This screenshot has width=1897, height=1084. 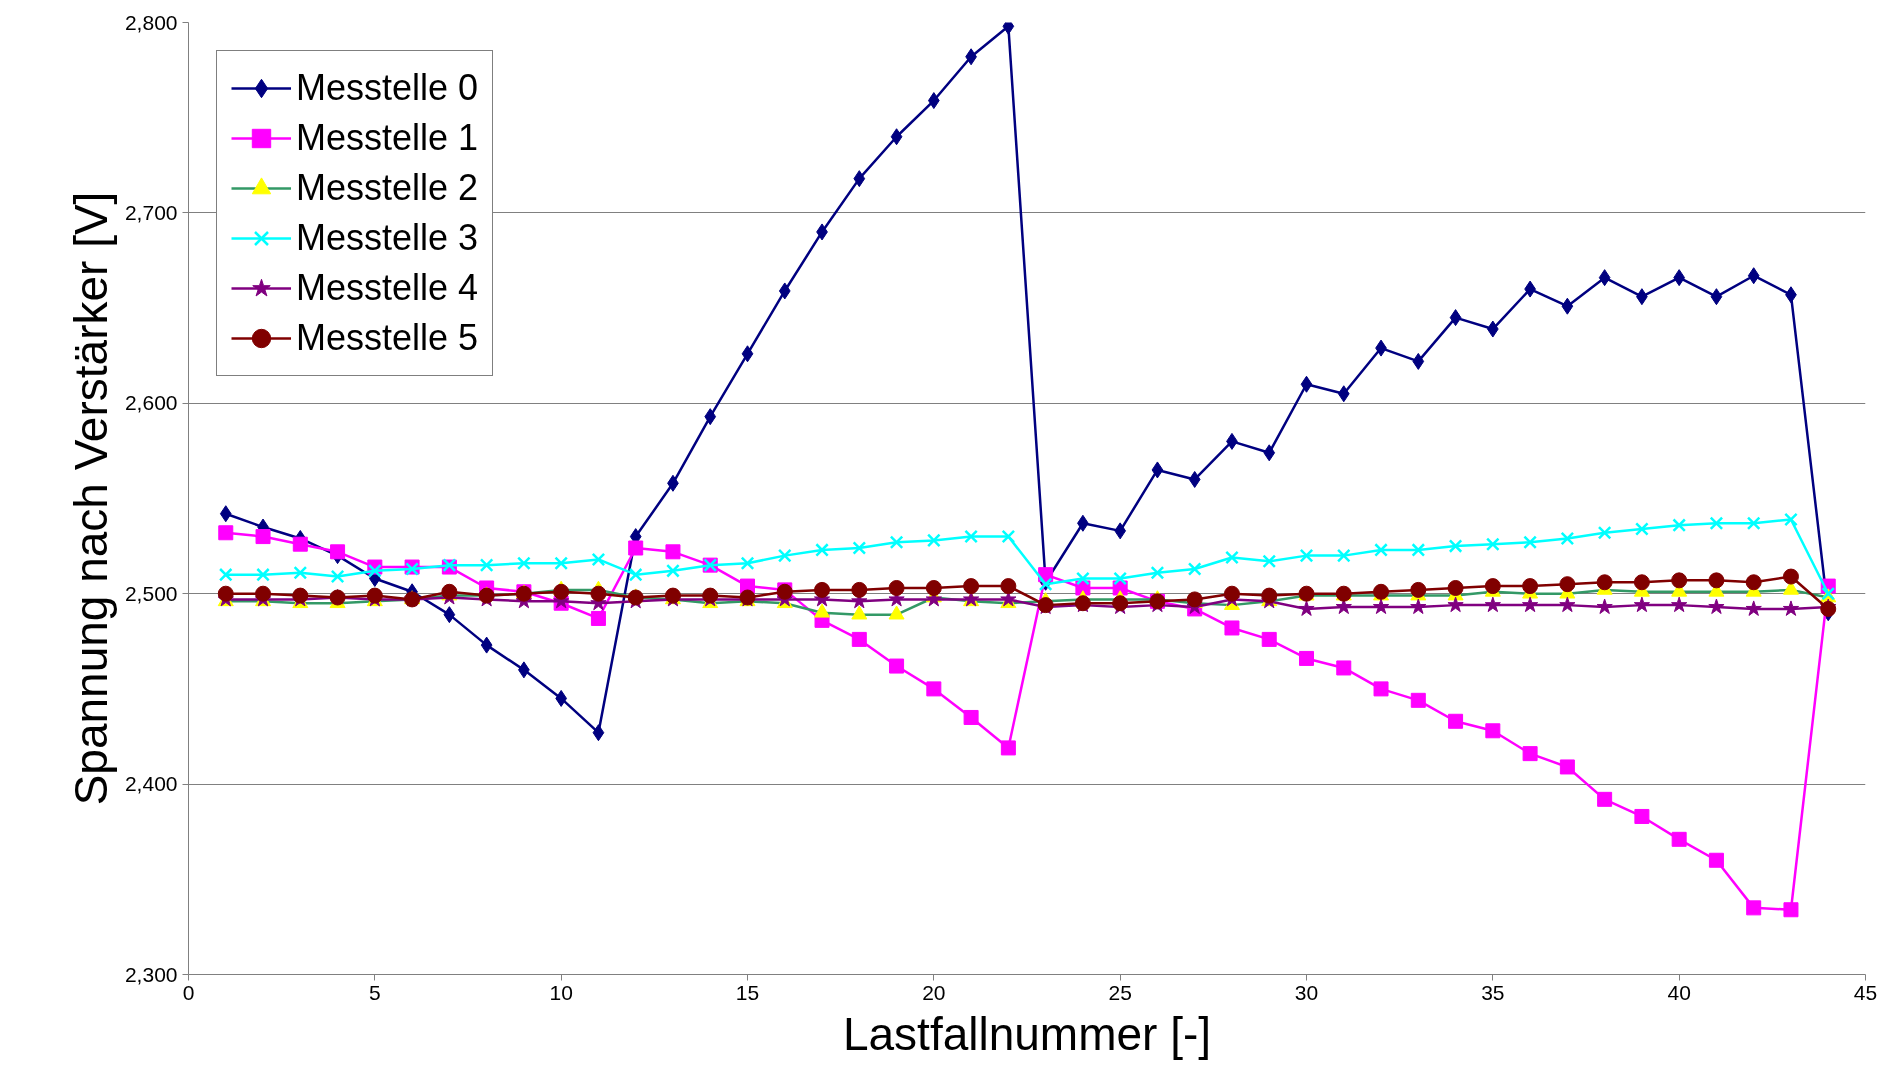 I want to click on x-tick-label: 20, so click(x=934, y=992).